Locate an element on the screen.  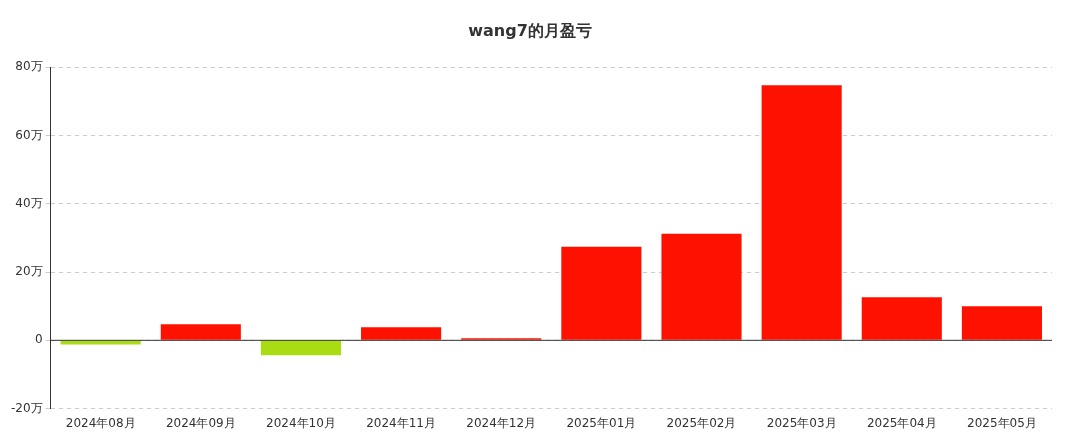
y-tick-label: 40万 is located at coordinates (29, 202).